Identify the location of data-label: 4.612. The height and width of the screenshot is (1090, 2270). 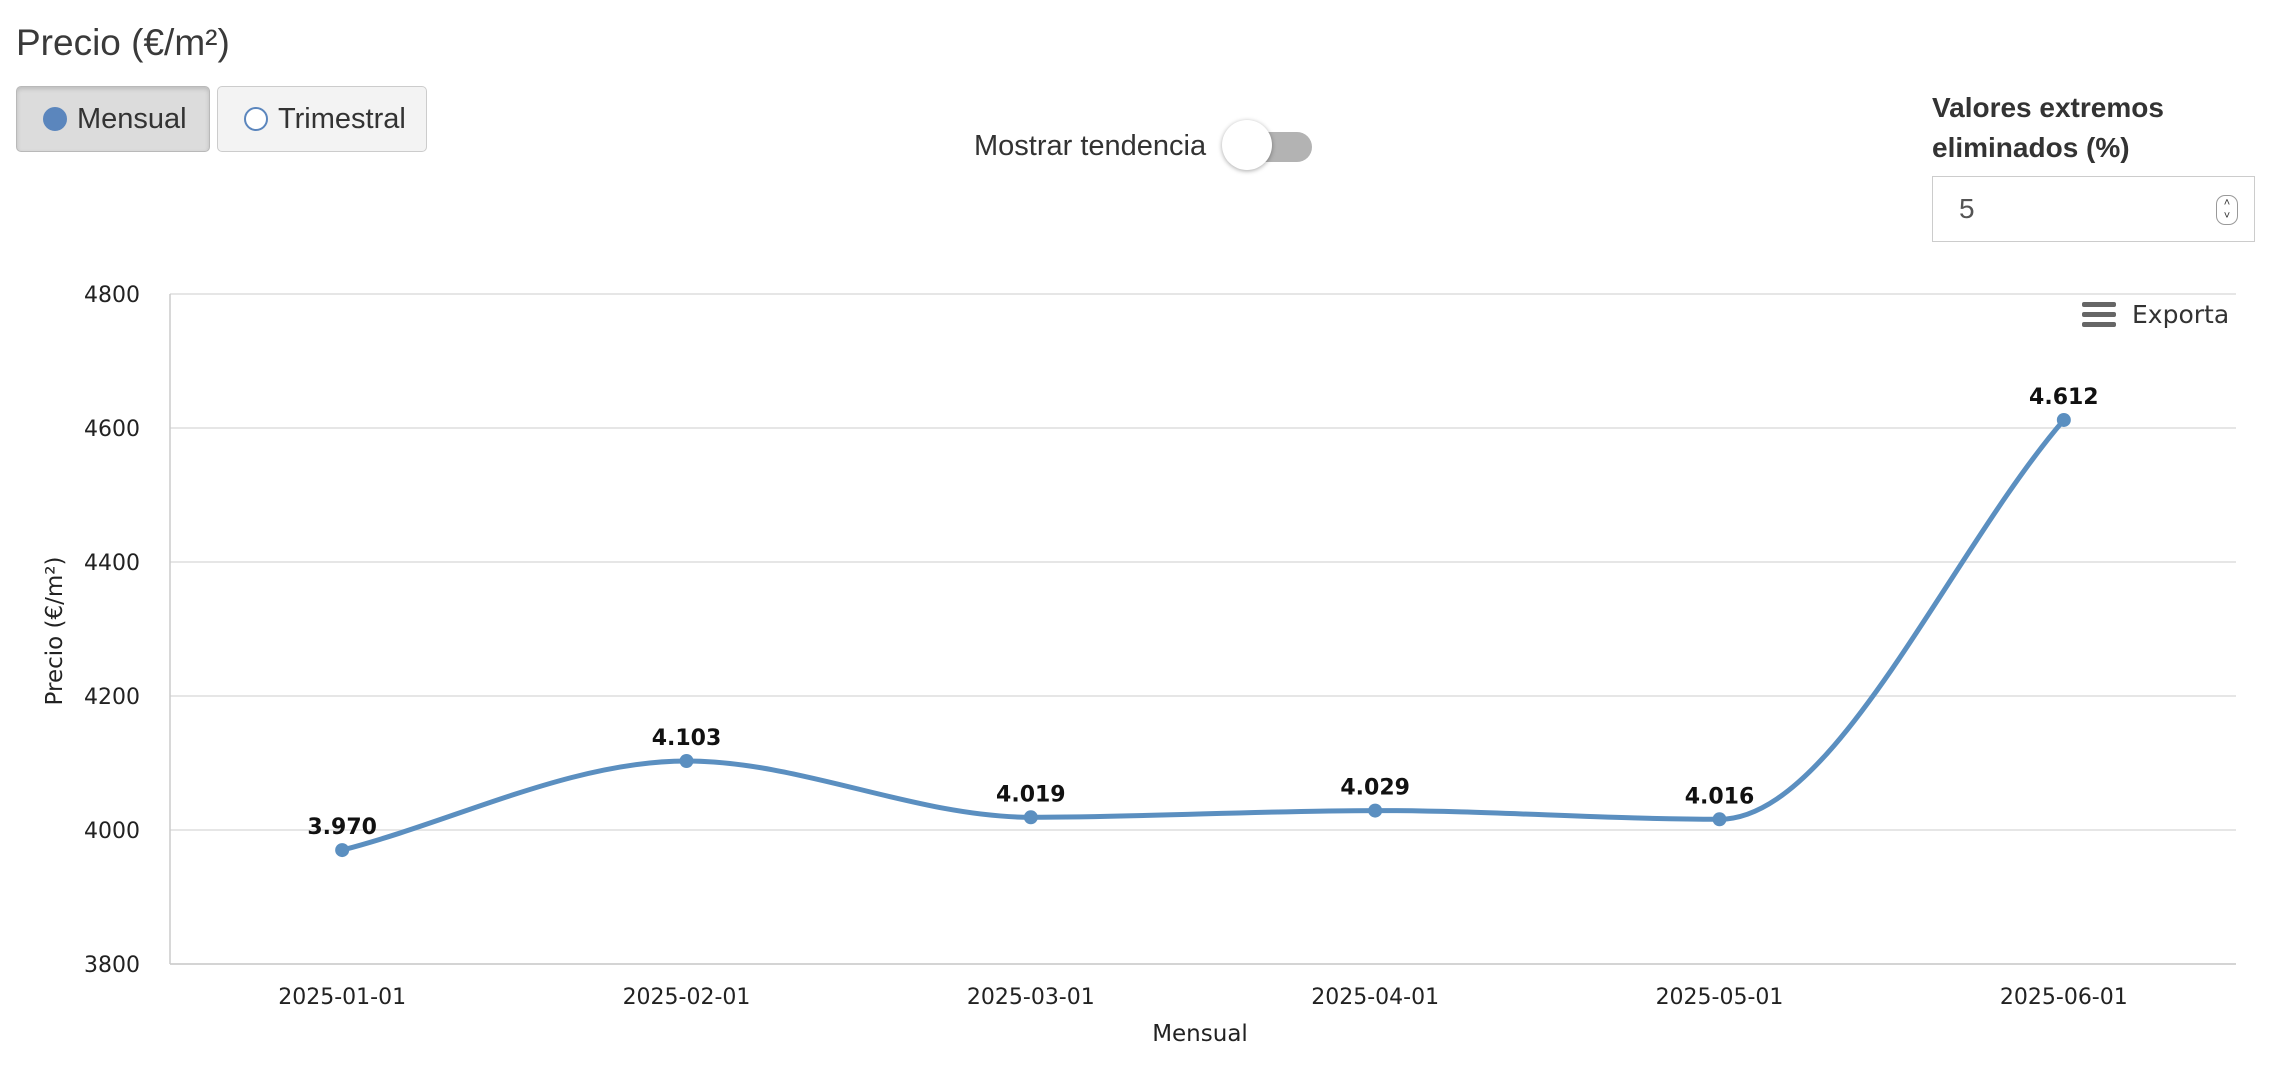
(2064, 397).